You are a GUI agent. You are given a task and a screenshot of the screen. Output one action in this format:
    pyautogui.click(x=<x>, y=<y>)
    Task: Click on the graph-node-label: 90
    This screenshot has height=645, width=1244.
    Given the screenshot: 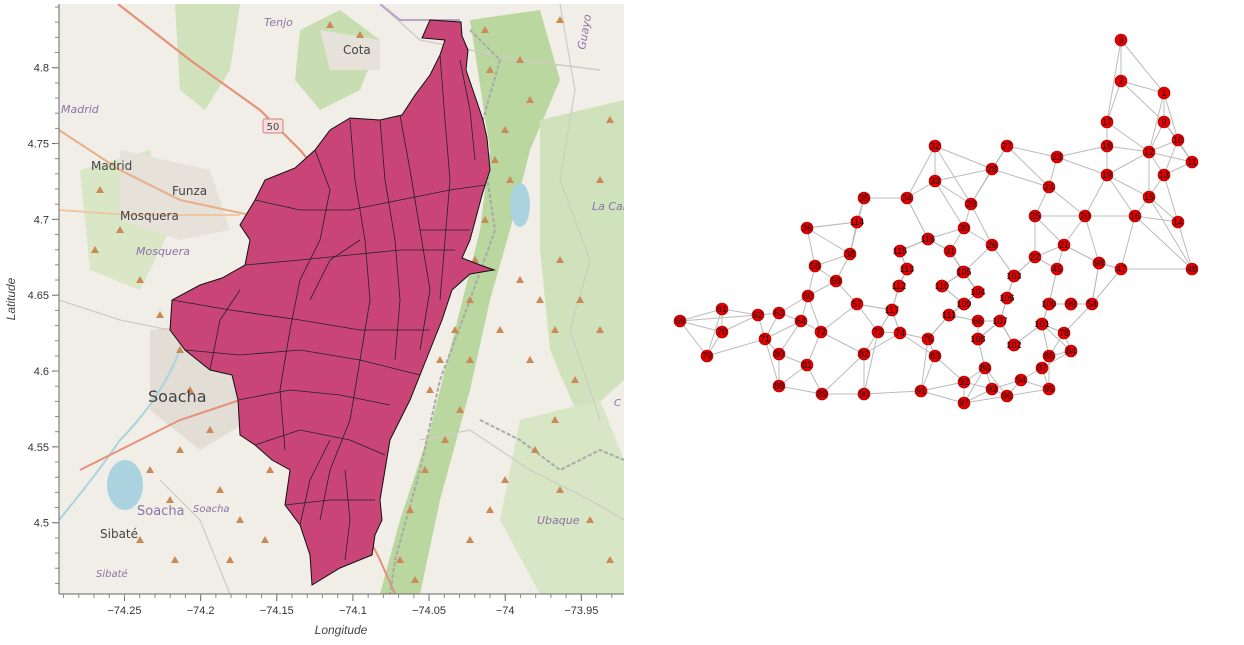 What is the action you would take?
    pyautogui.click(x=864, y=394)
    